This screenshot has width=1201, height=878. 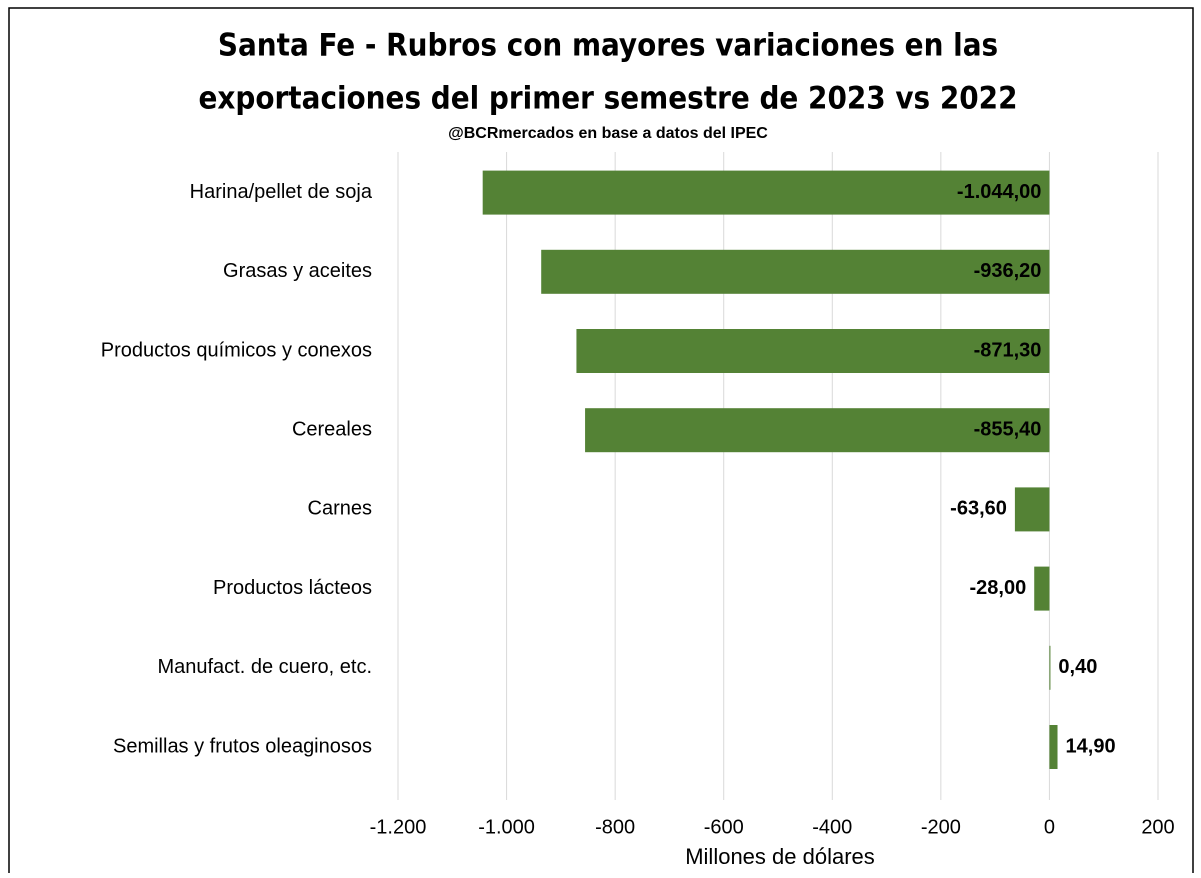 What do you see at coordinates (236, 350) in the screenshot?
I see `category-label: Productos químicos y conexos` at bounding box center [236, 350].